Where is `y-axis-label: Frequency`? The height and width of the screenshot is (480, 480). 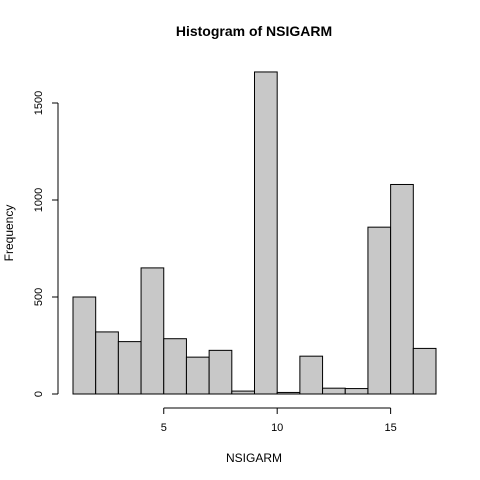 y-axis-label: Frequency is located at coordinates (9, 233).